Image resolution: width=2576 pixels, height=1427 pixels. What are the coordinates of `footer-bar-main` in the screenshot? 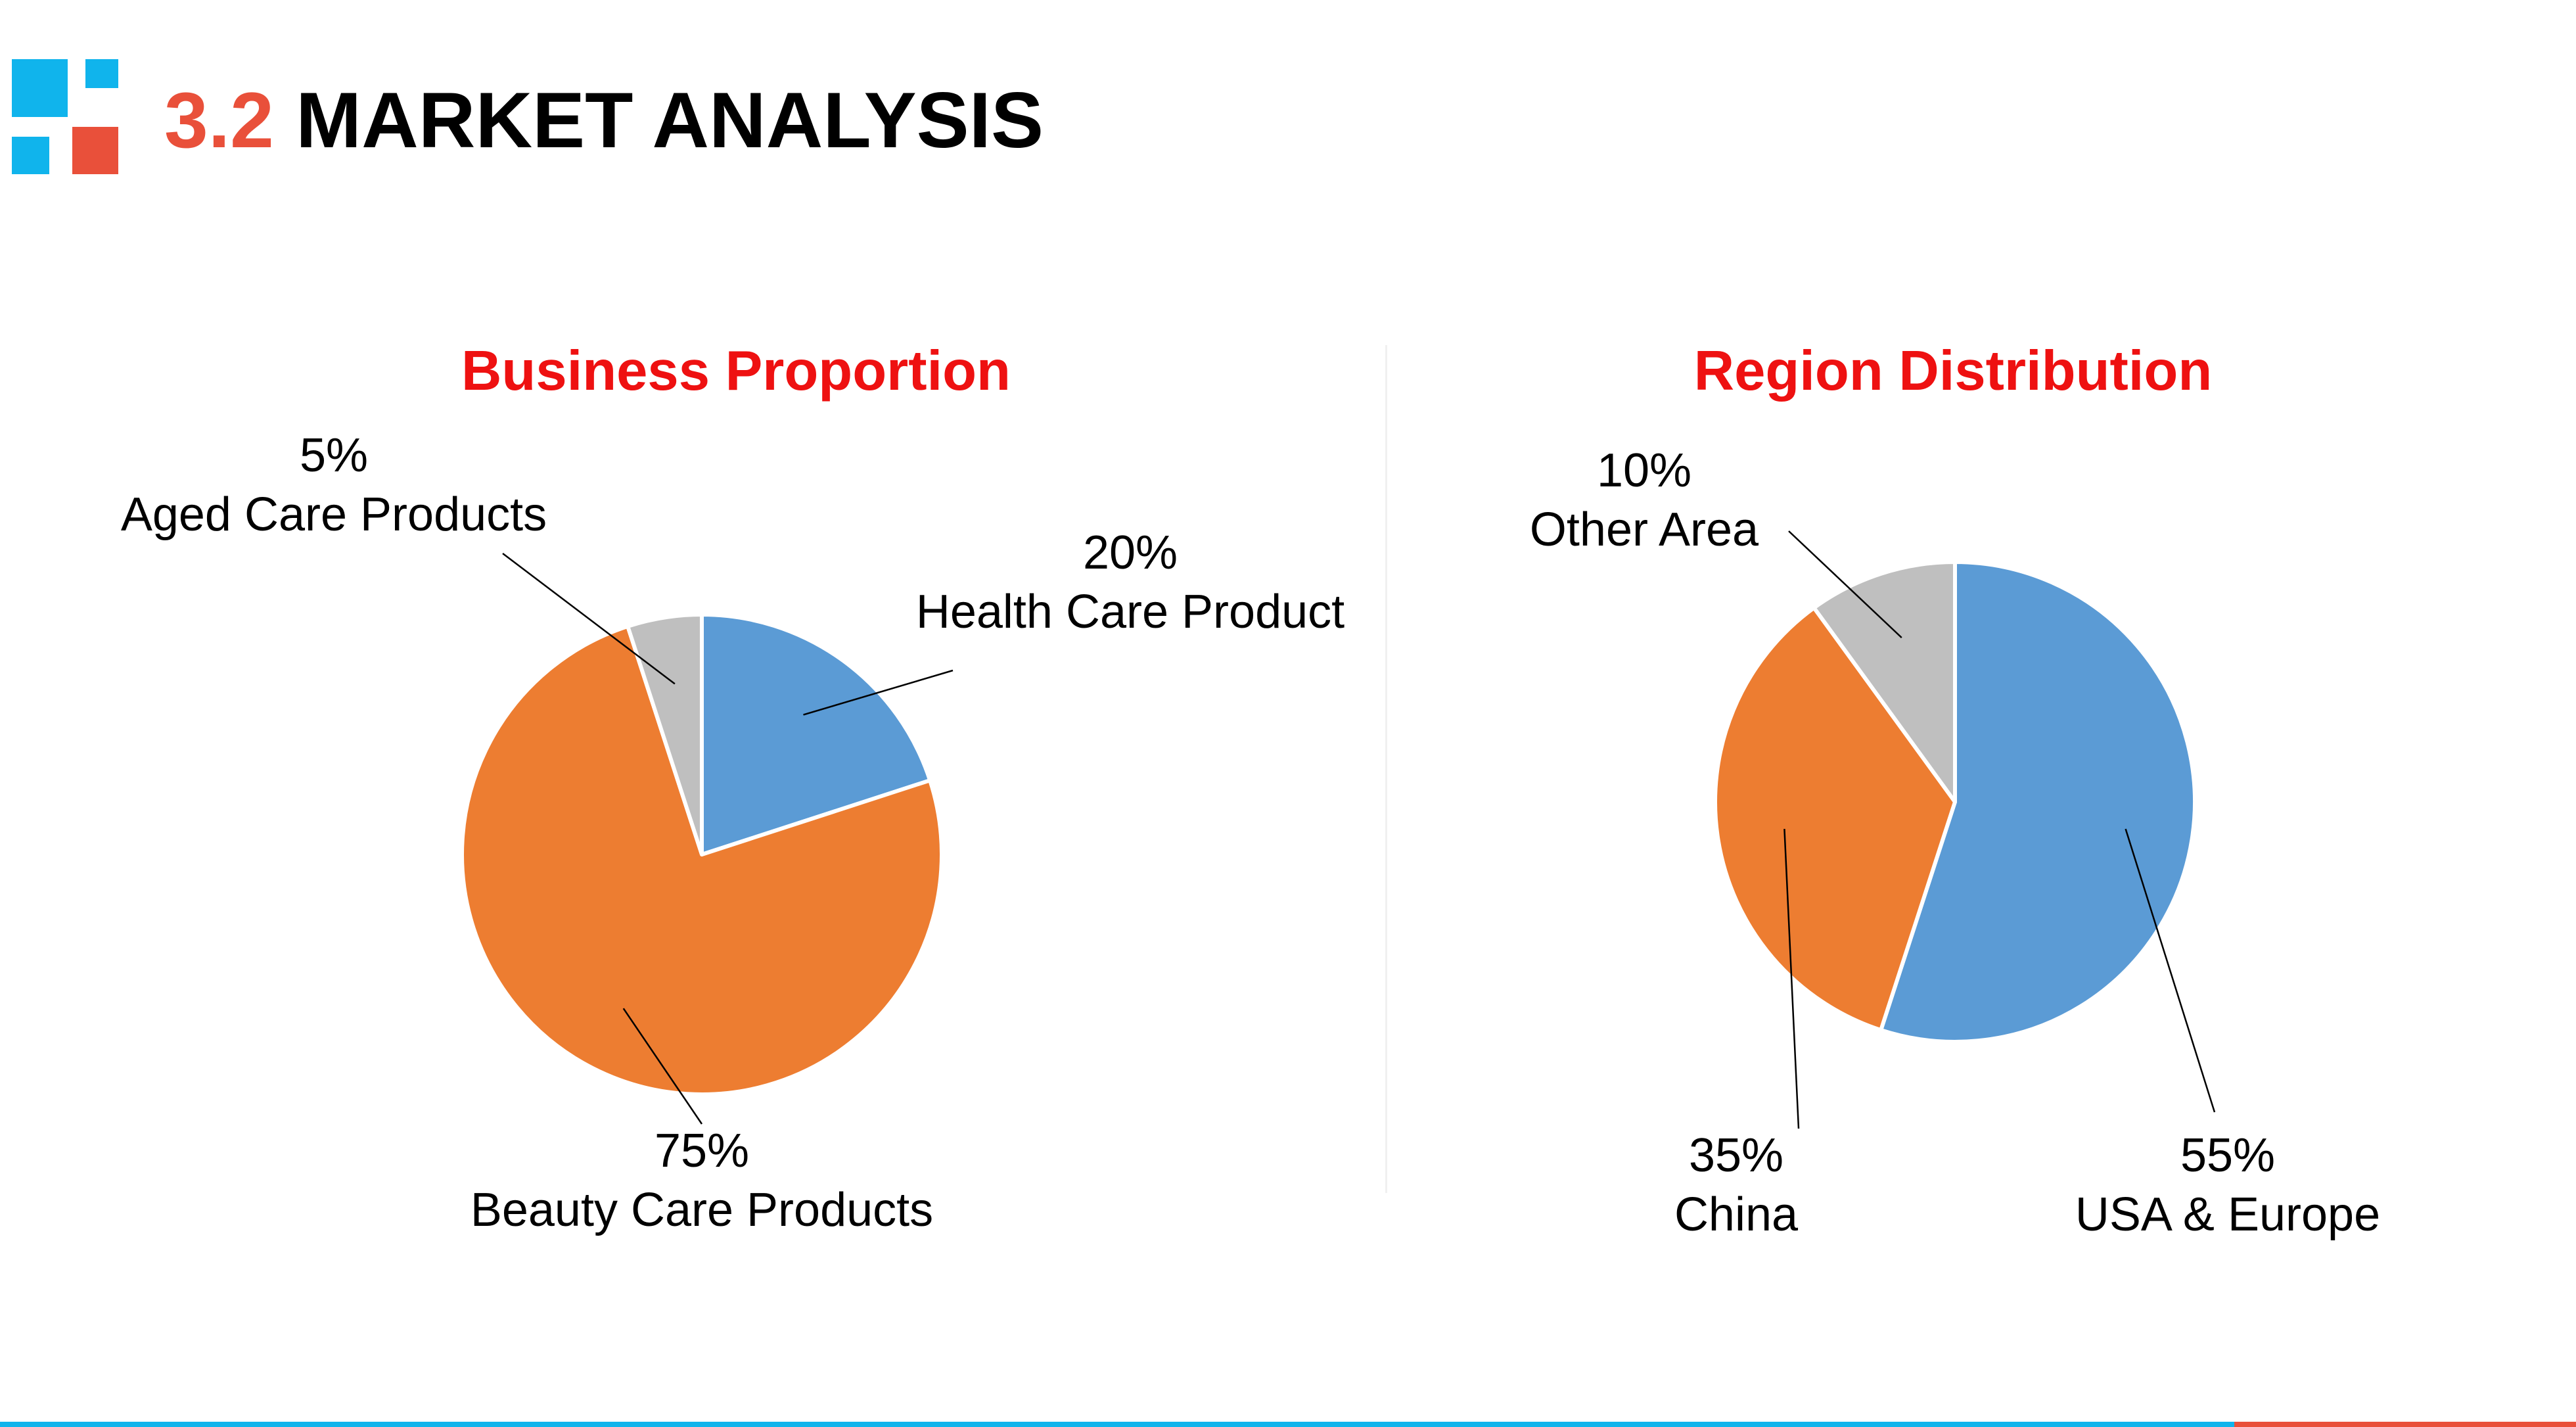 It's located at (1117, 1425).